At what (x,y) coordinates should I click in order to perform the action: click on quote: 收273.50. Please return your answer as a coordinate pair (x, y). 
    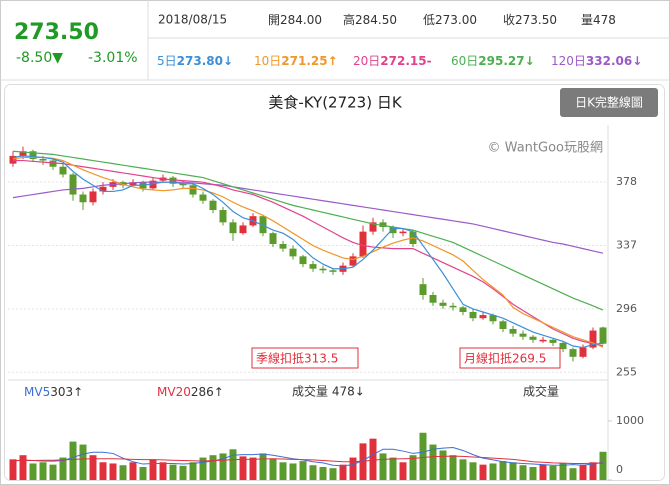
    Looking at the image, I should click on (530, 20).